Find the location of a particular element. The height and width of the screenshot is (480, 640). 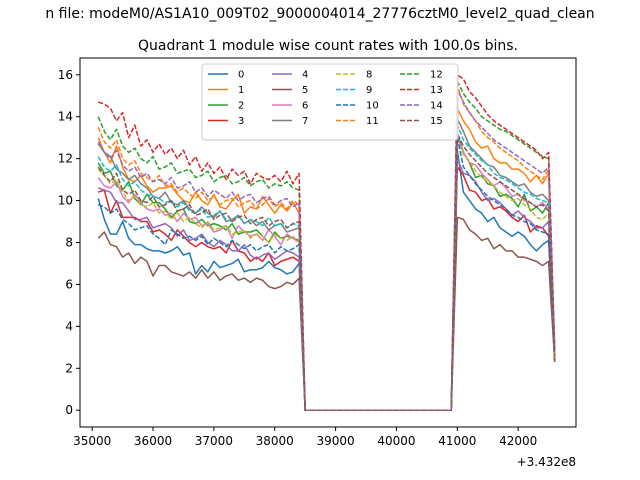

legend-label-1: 1 is located at coordinates (241, 90).